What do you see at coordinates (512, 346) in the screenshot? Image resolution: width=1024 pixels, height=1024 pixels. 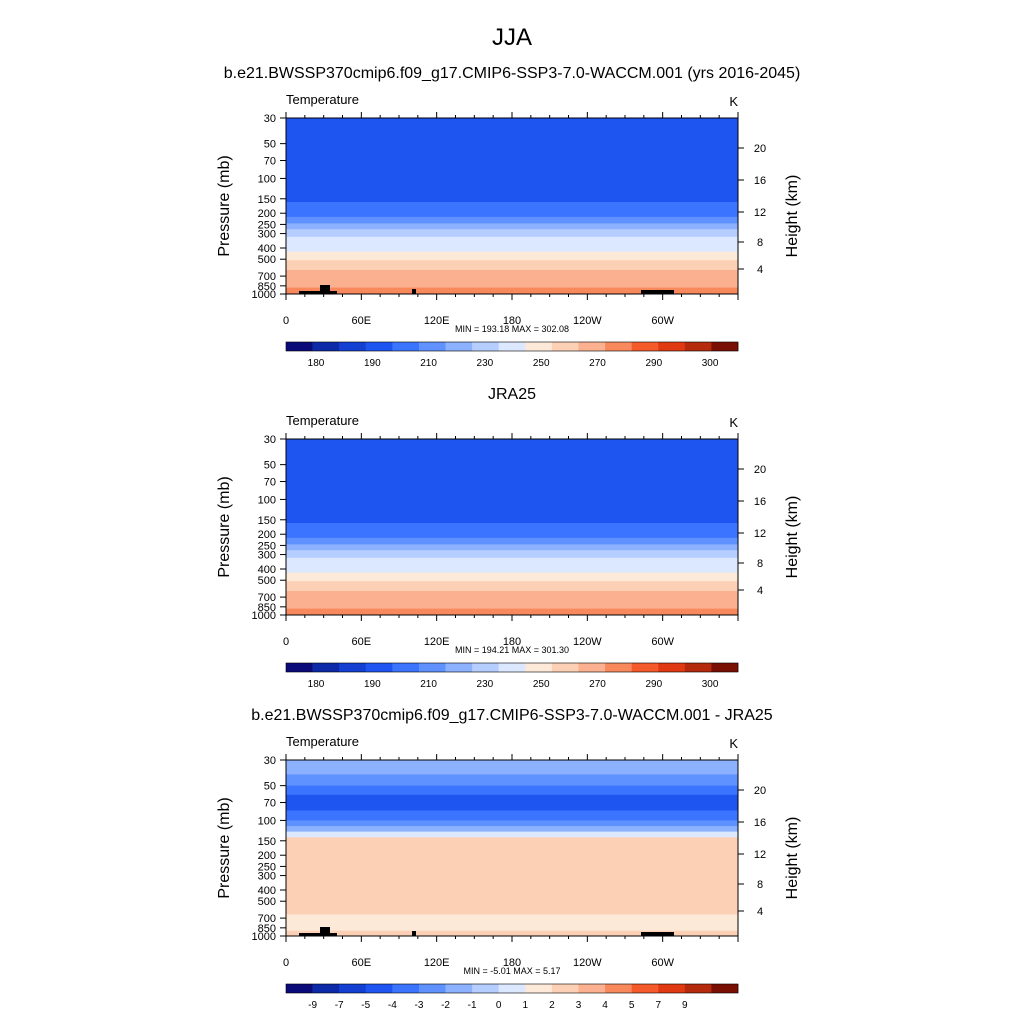 I see `colorbar-frame` at bounding box center [512, 346].